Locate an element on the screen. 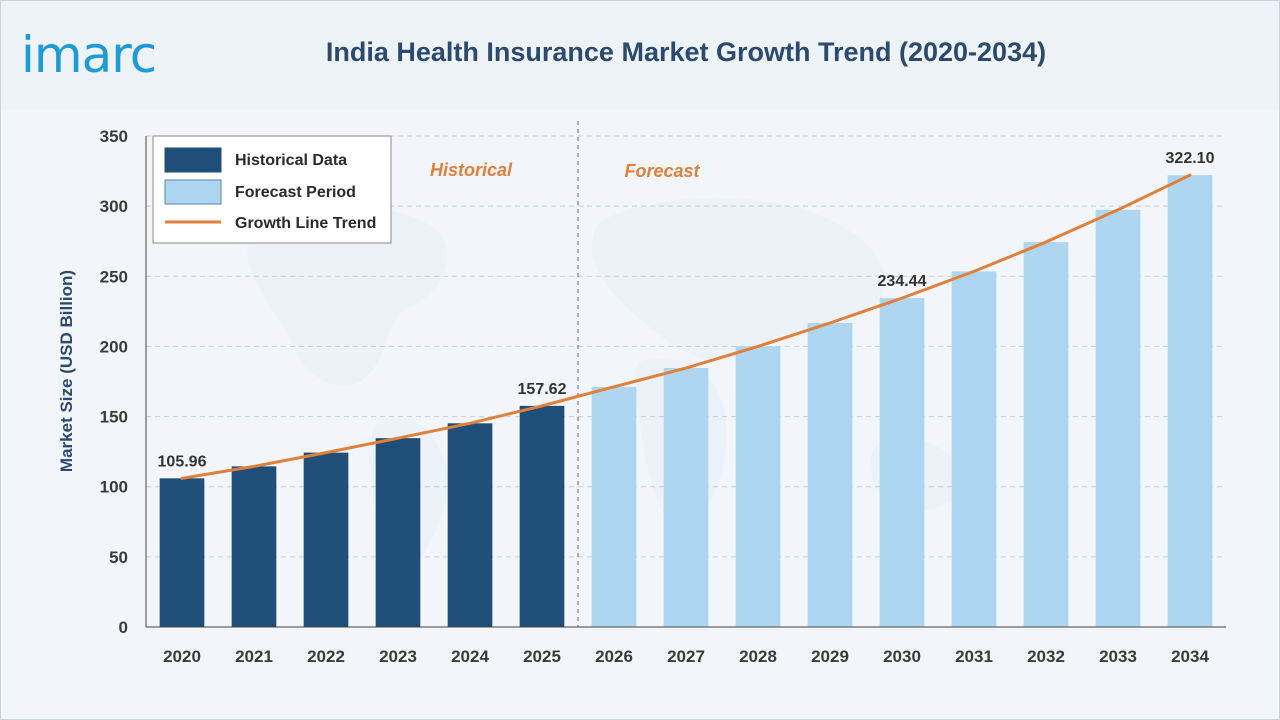 This screenshot has height=720, width=1280. x-tick-label-2029: 2029 is located at coordinates (830, 656).